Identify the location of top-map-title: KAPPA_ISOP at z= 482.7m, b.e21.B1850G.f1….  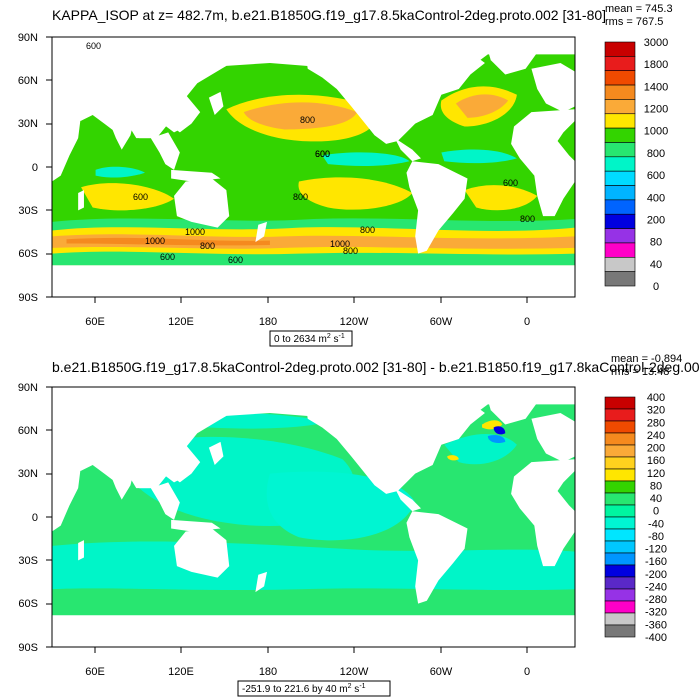
(329, 15).